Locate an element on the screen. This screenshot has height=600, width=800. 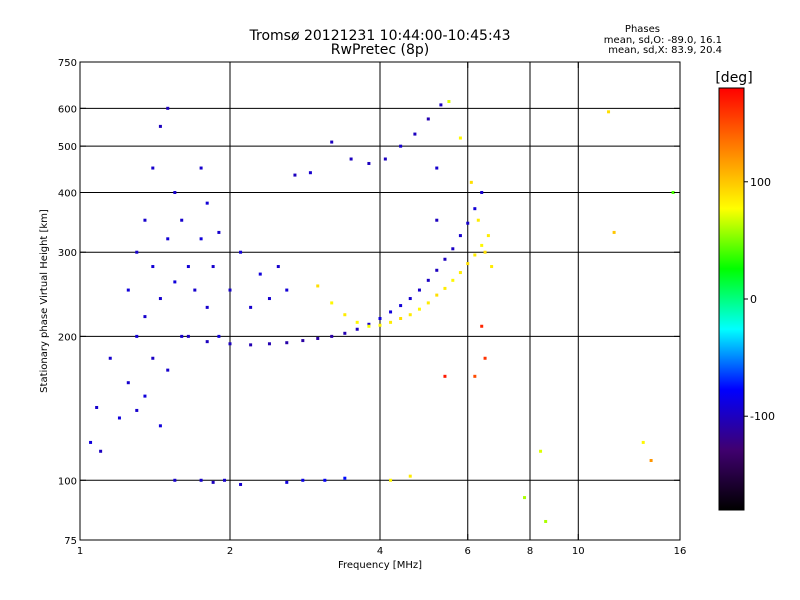
x-tick-label: 6 is located at coordinates (468, 551).